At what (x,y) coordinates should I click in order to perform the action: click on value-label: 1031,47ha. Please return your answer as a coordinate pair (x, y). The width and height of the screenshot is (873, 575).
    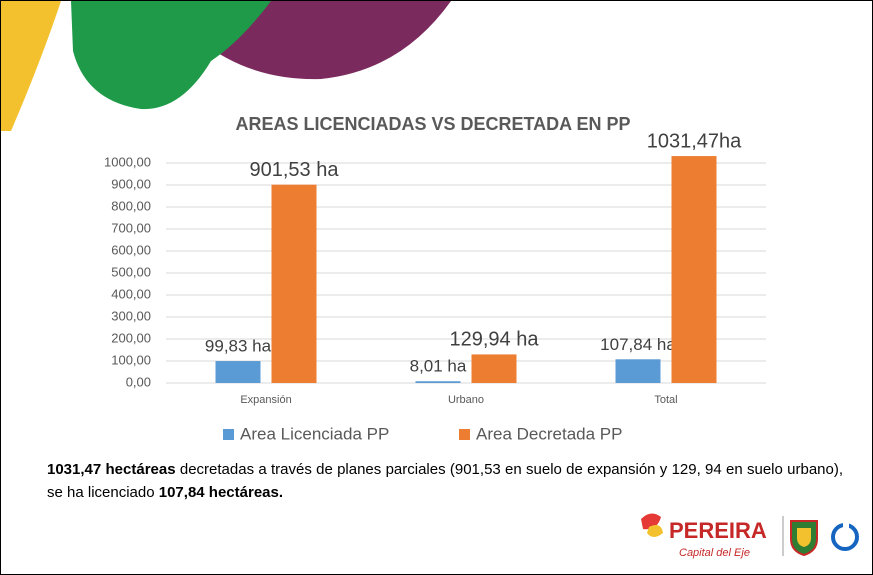
    Looking at the image, I should click on (694, 141).